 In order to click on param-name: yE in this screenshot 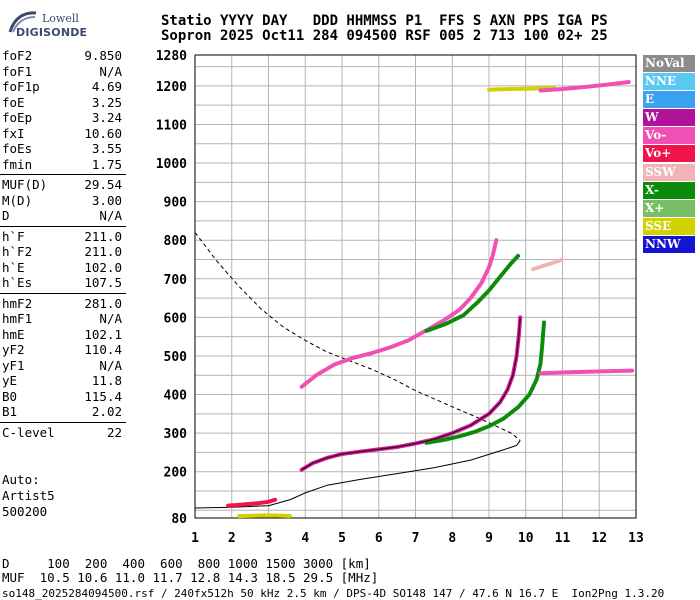, I will do `click(10, 380)`.